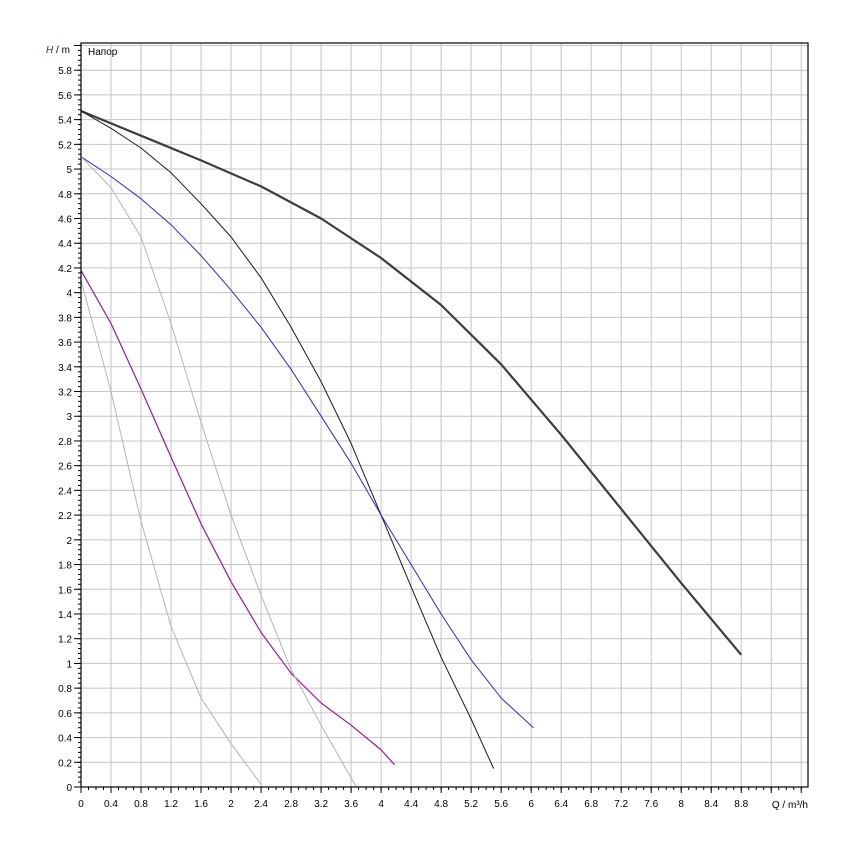  What do you see at coordinates (321, 804) in the screenshot?
I see `x-tick-label: 3.2` at bounding box center [321, 804].